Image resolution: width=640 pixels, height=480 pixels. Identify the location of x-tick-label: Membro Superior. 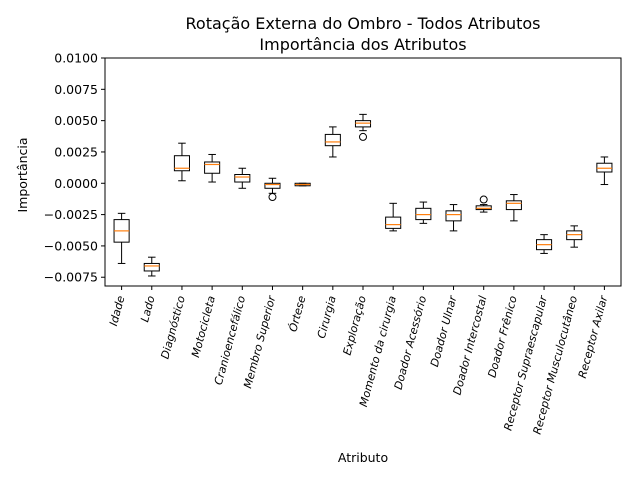
(260, 341).